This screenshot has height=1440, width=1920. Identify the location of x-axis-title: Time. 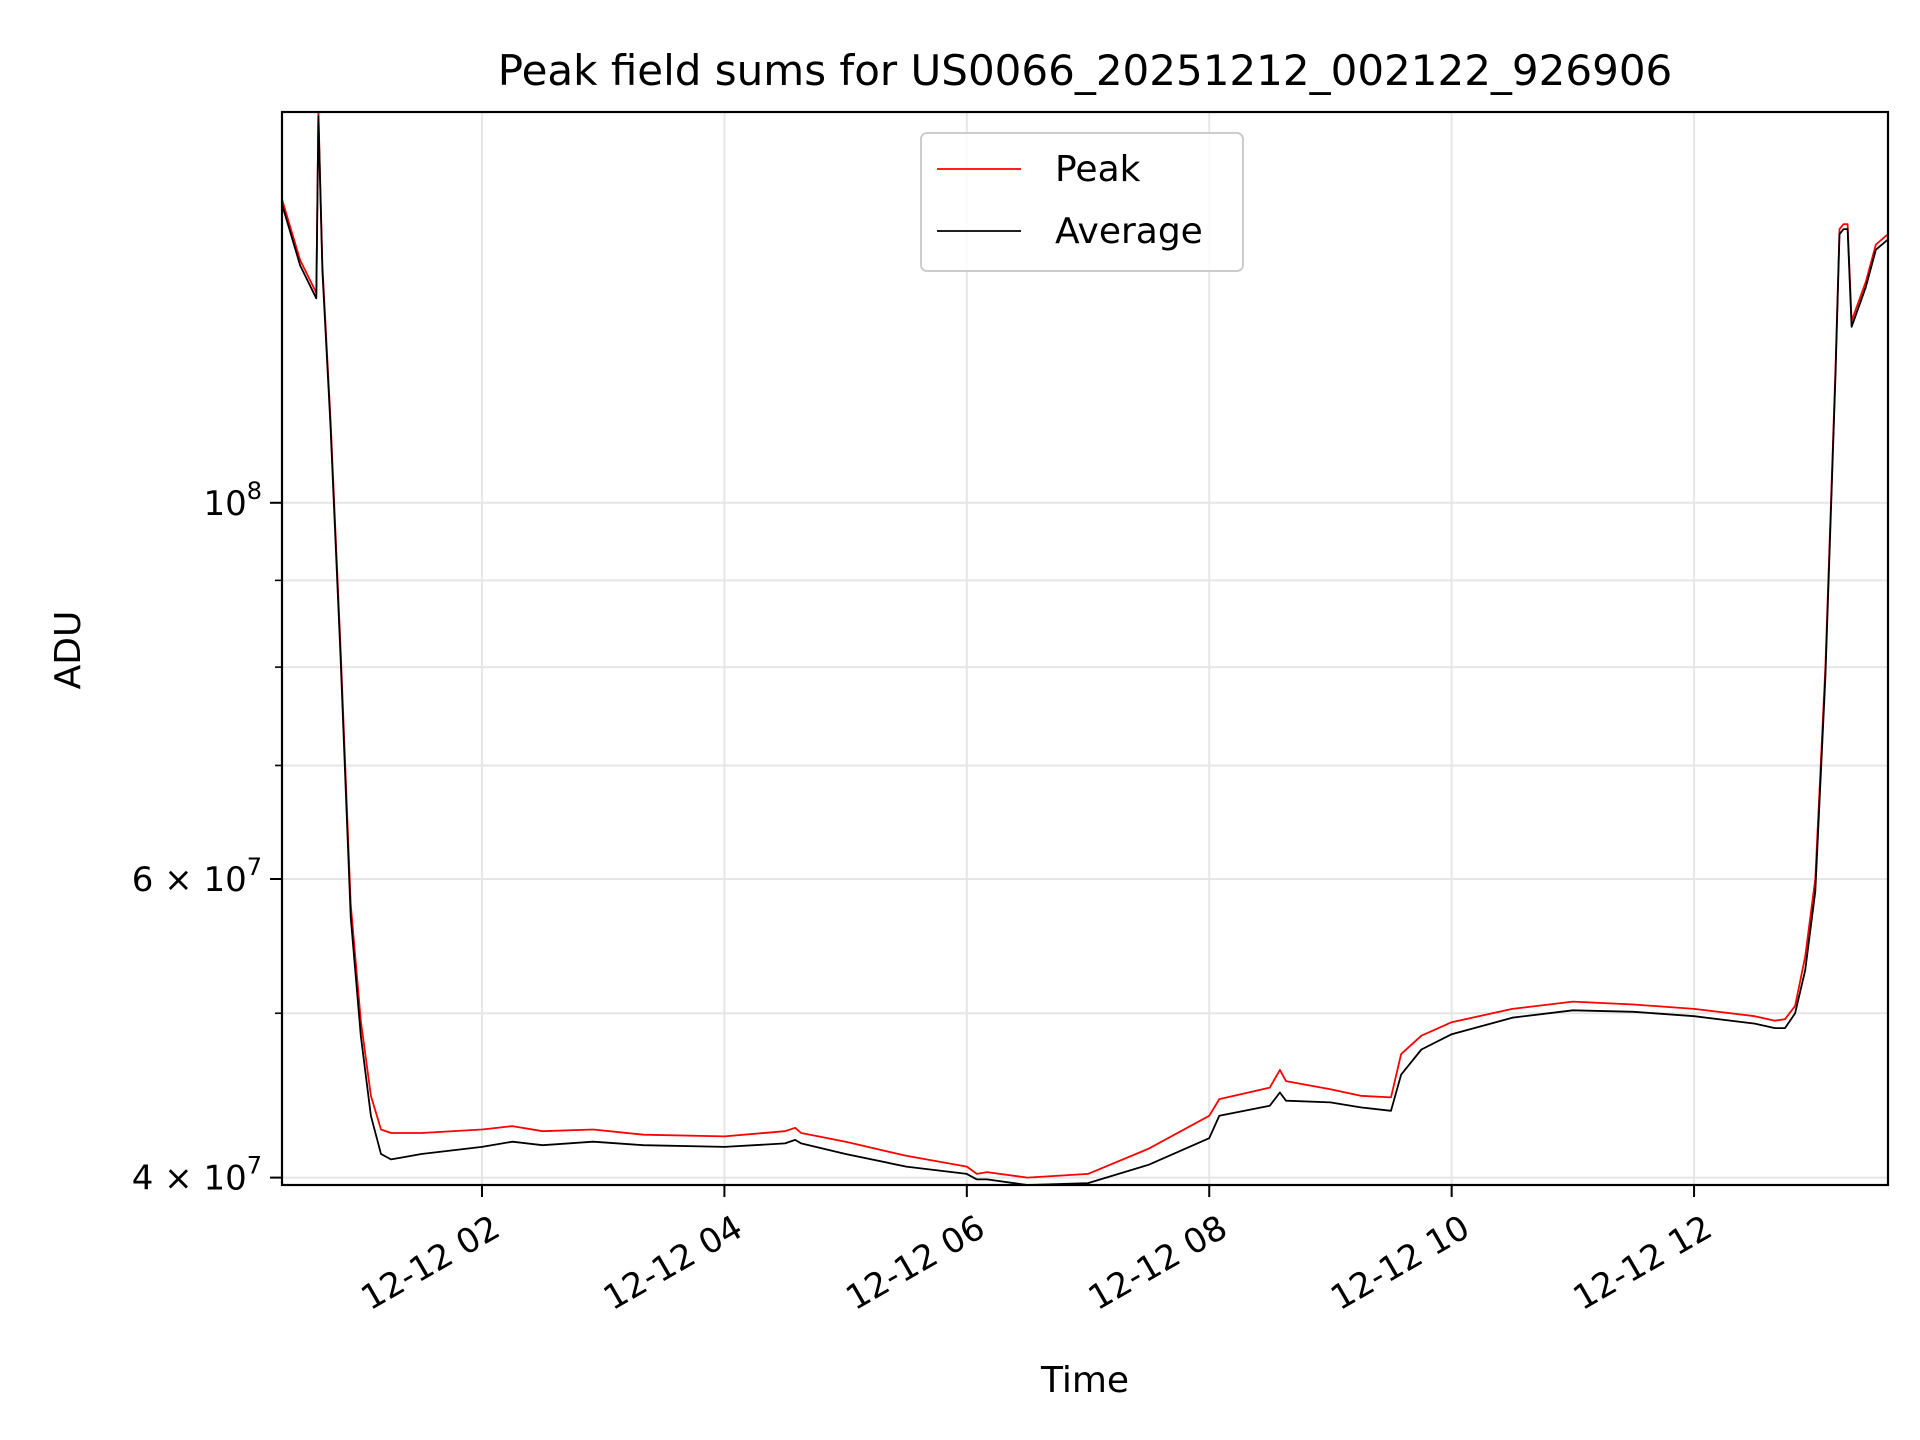
(1084, 1380).